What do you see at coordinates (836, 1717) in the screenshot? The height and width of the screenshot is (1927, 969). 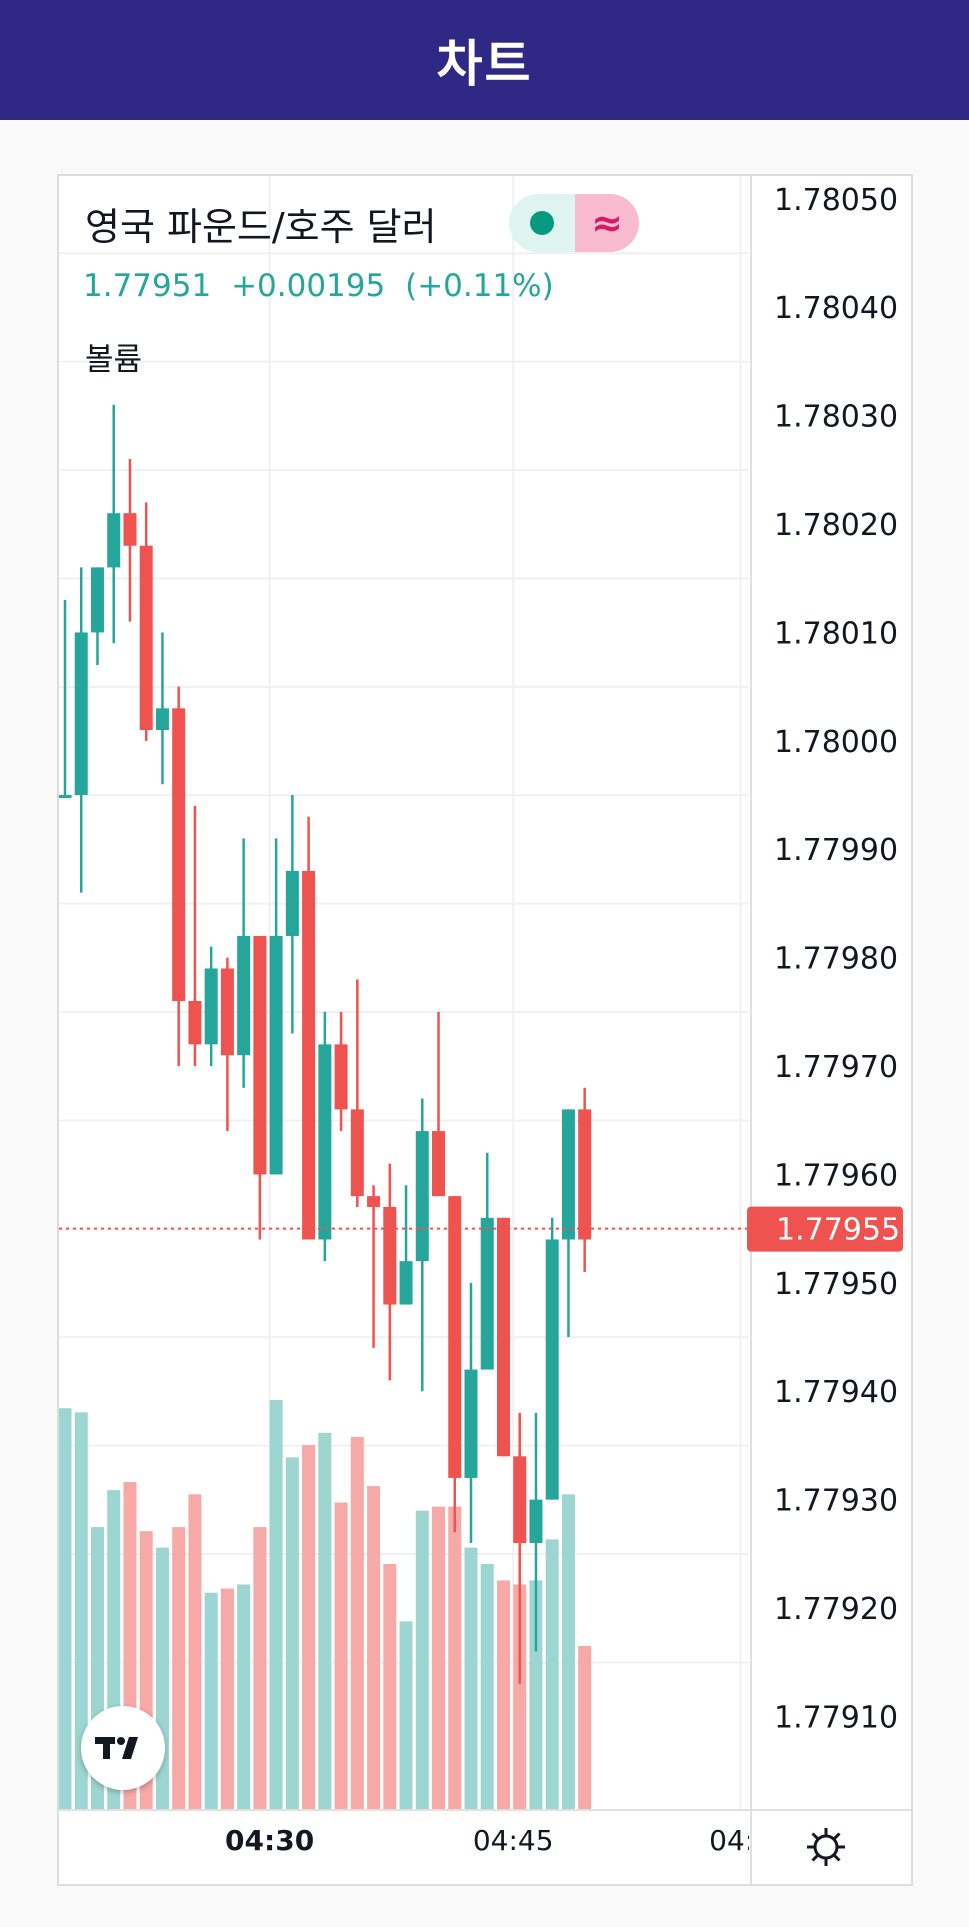 I see `y-tick-label: 1.77910` at bounding box center [836, 1717].